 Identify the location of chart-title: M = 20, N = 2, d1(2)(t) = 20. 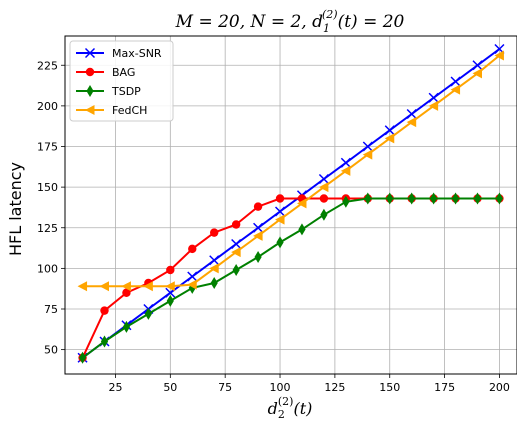
(290, 21).